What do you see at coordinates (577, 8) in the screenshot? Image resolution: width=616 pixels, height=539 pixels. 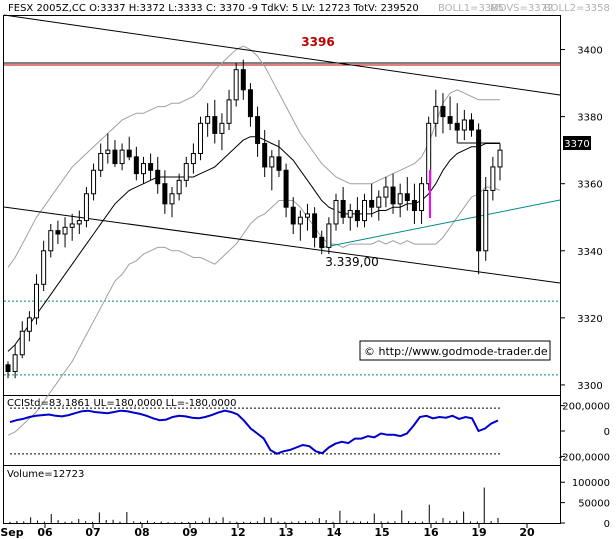 I see `header-boll2: BOLL2=3358` at bounding box center [577, 8].